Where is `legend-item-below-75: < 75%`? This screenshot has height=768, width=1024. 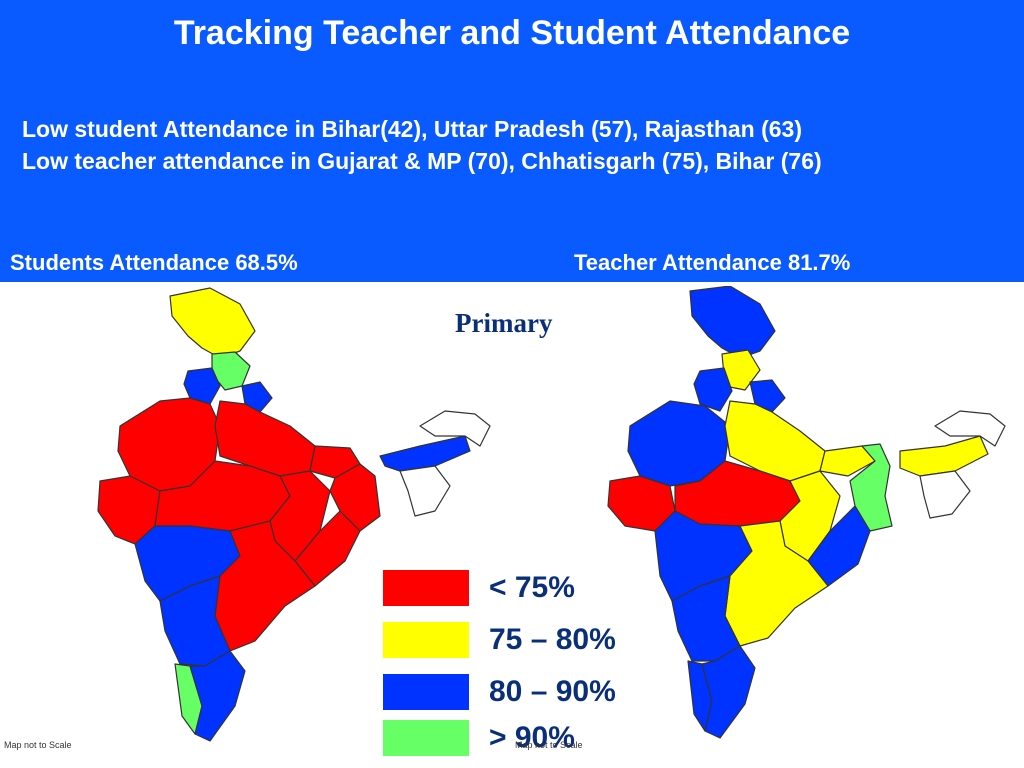
legend-item-below-75: < 75% is located at coordinates (479, 588).